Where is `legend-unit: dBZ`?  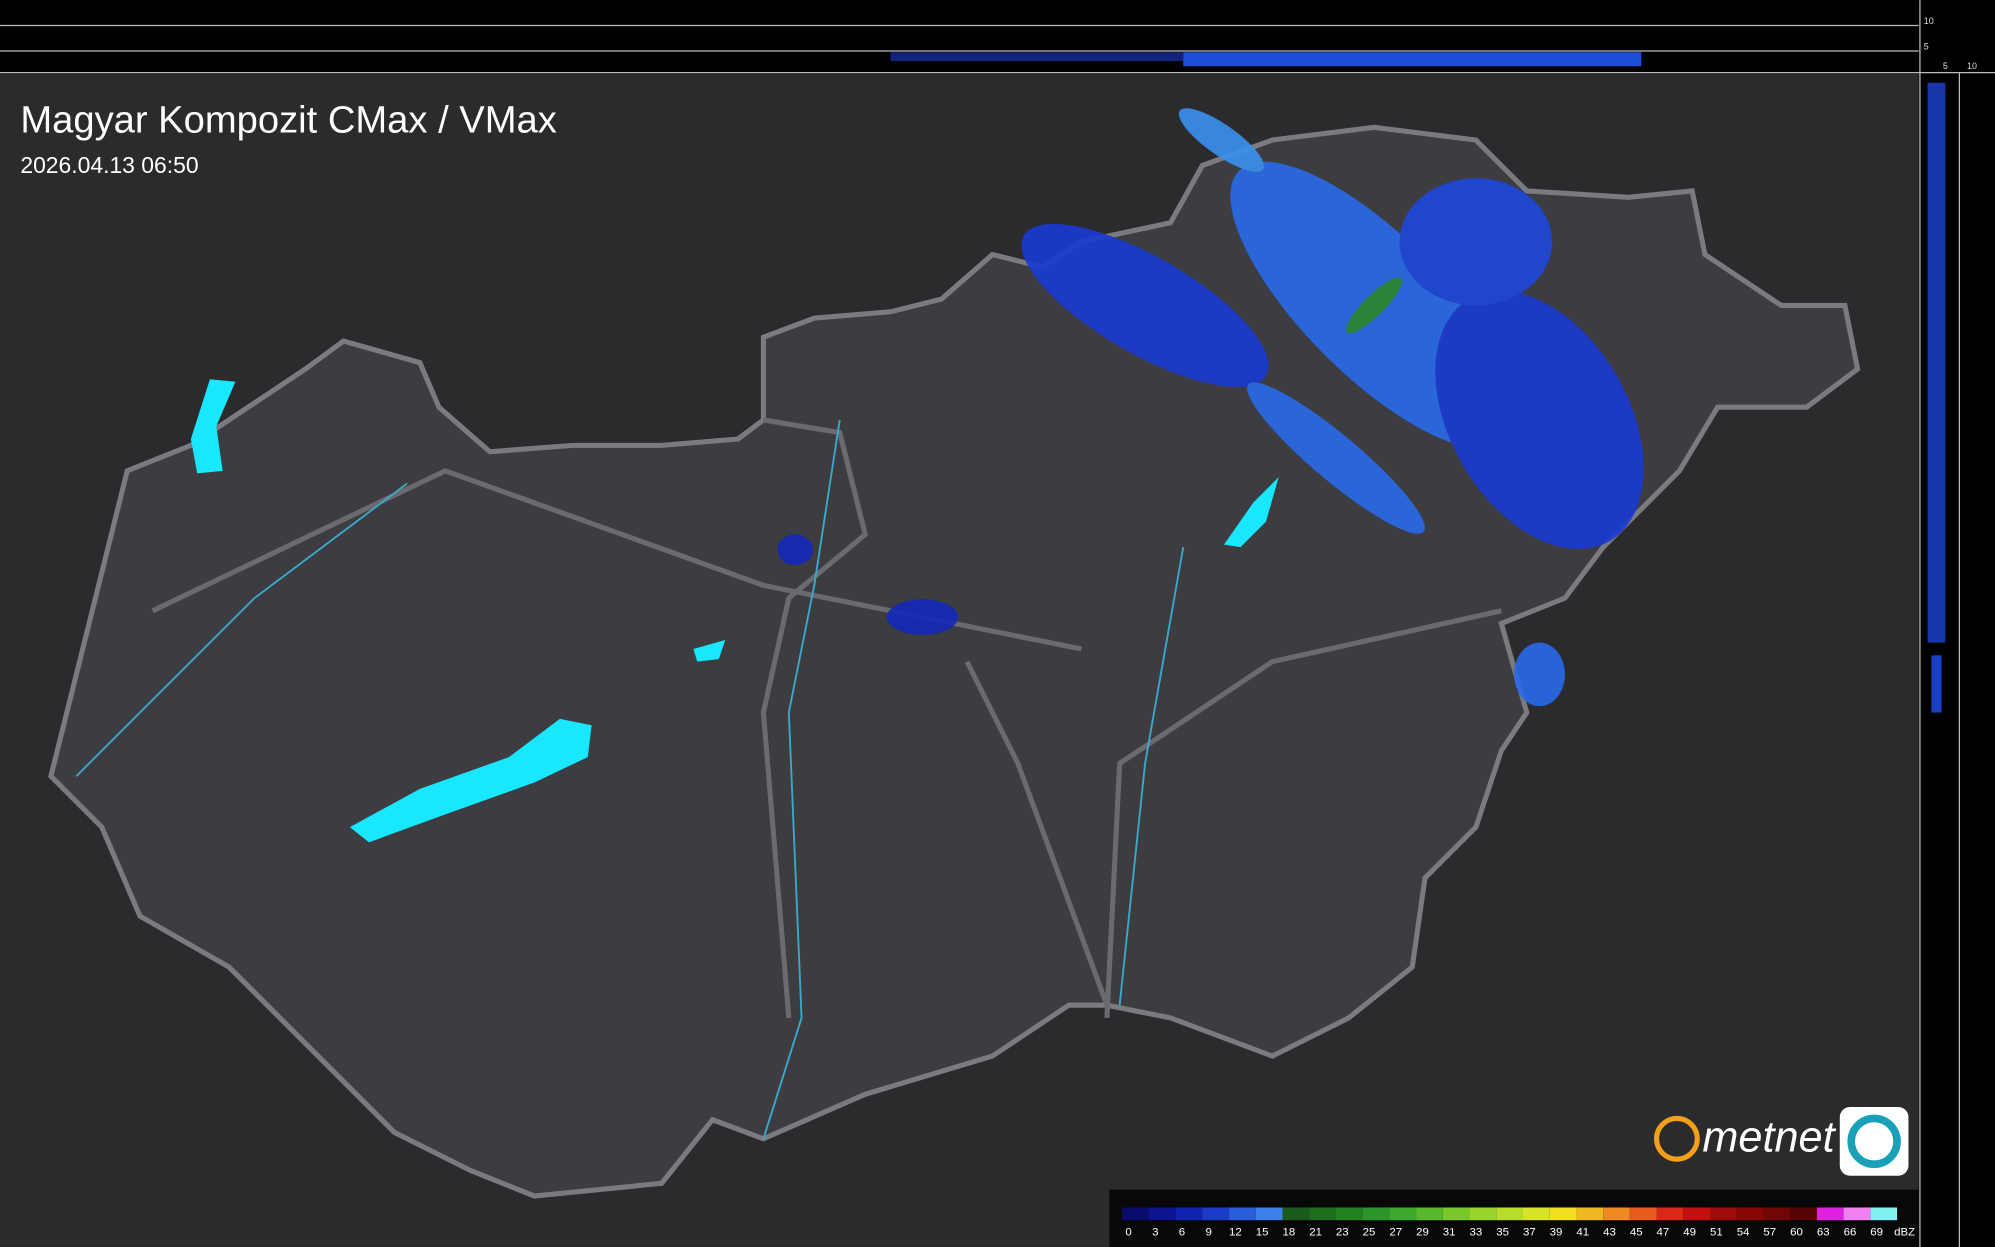 legend-unit: dBZ is located at coordinates (1904, 1232).